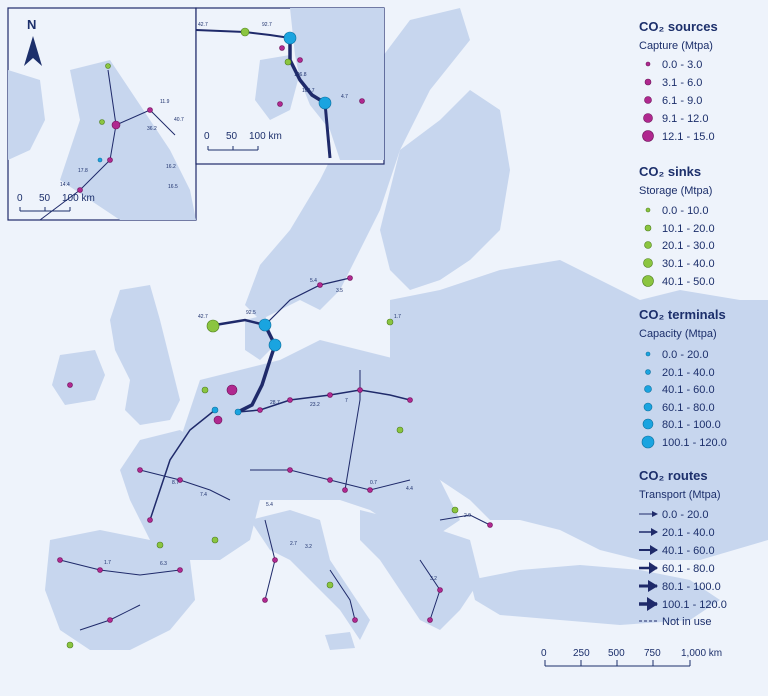 This screenshot has width=768, height=696. Describe the element at coordinates (308, 91) in the screenshot. I see `route-label: 104.7` at that location.